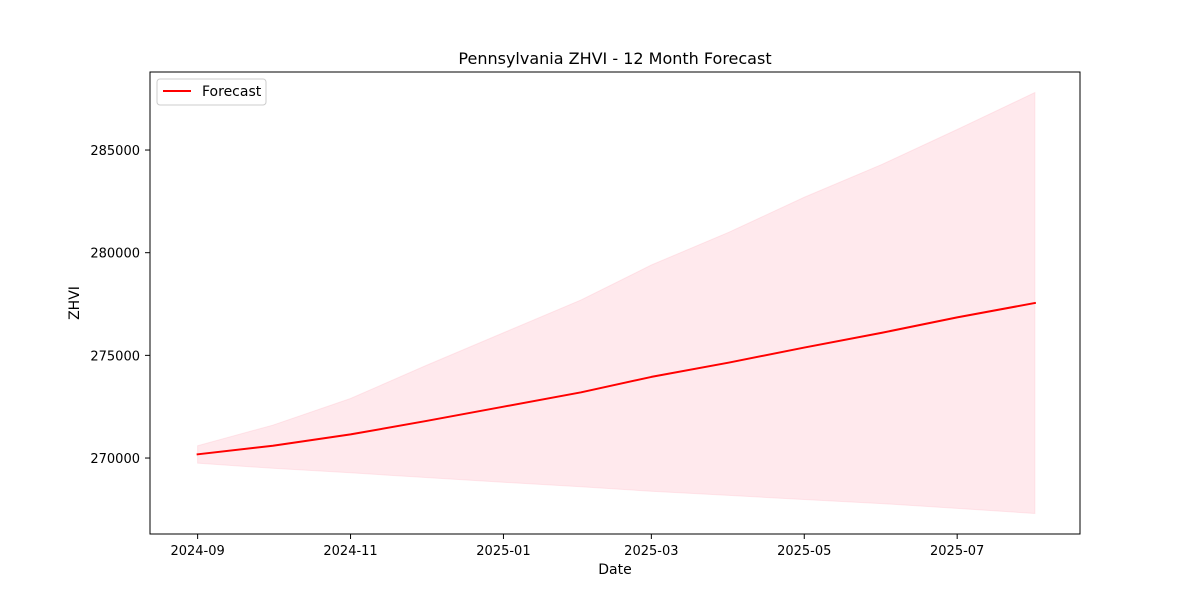  I want to click on legend: Forecast, so click(211, 92).